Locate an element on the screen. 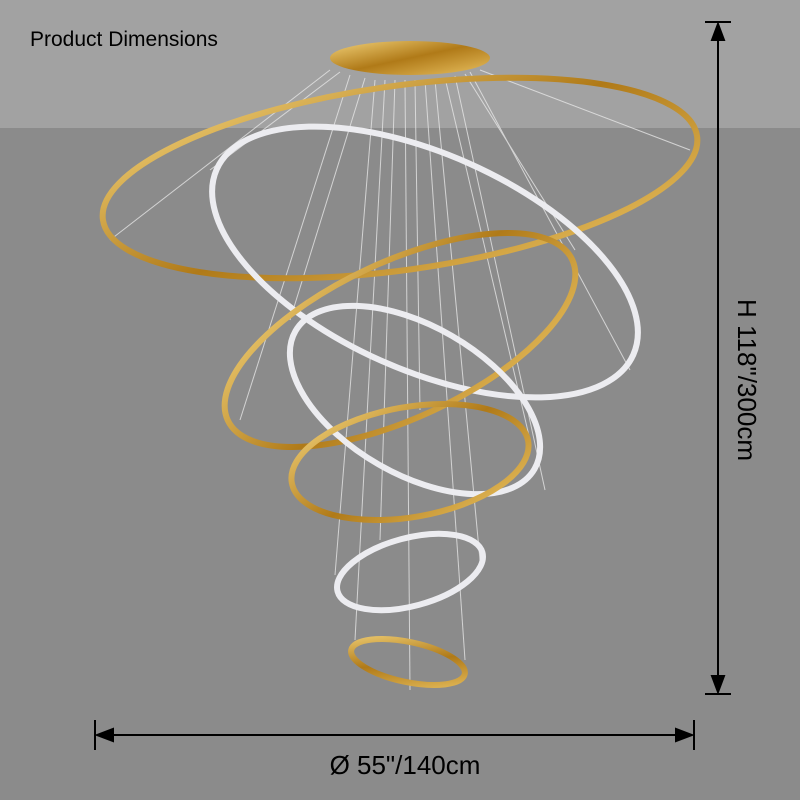  height-arrow is located at coordinates (718, 358).